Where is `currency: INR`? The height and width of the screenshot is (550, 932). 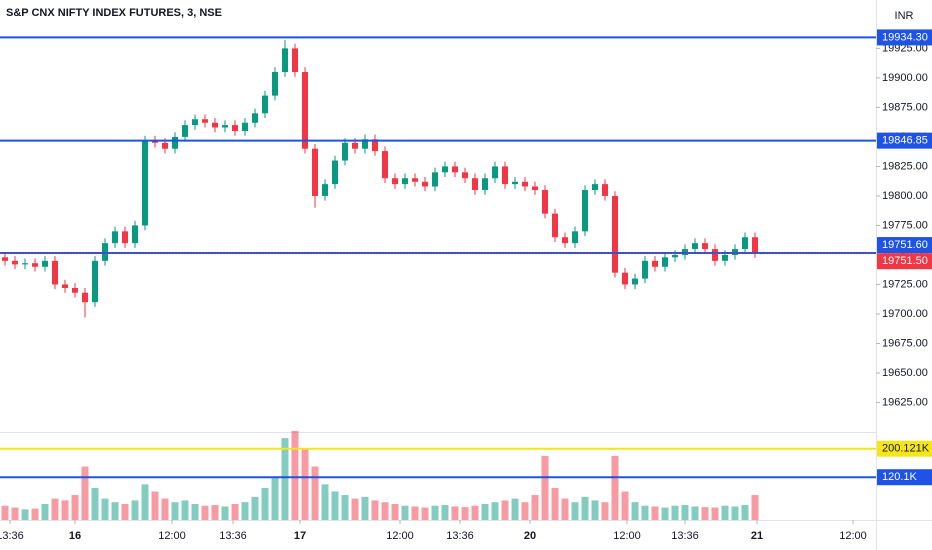 currency: INR is located at coordinates (904, 16).